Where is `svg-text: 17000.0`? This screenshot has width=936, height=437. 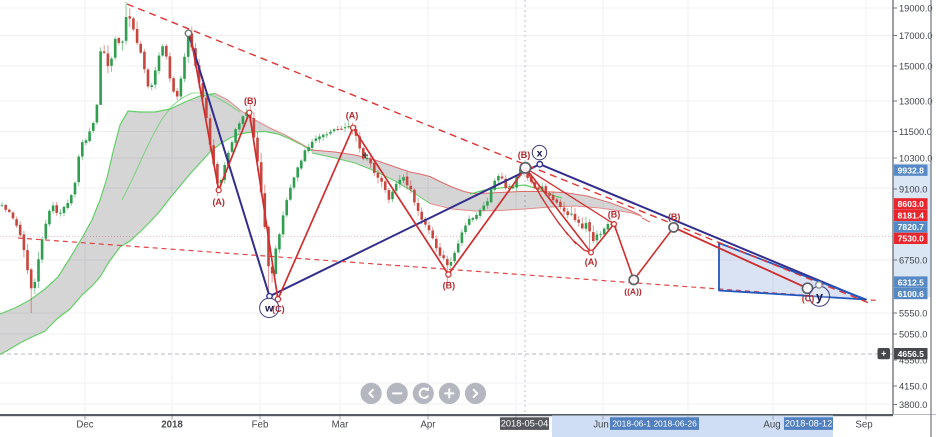 svg-text: 17000.0 is located at coordinates (916, 36).